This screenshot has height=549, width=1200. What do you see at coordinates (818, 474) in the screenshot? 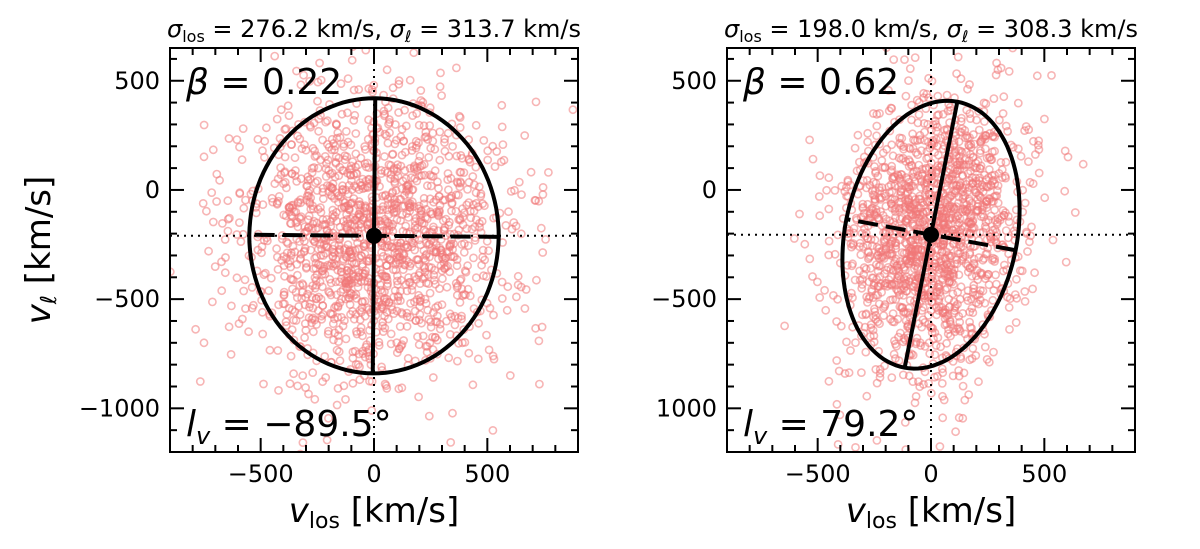
I see `x-tick-label: −500` at bounding box center [818, 474].